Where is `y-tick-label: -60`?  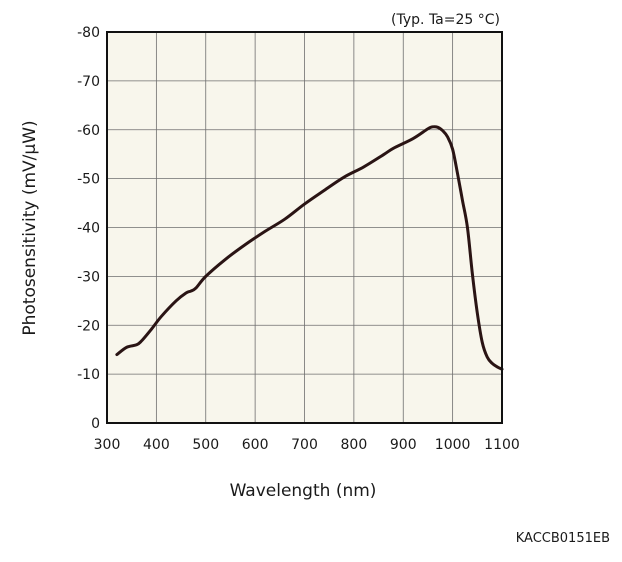
y-tick-label: -60 is located at coordinates (88, 131).